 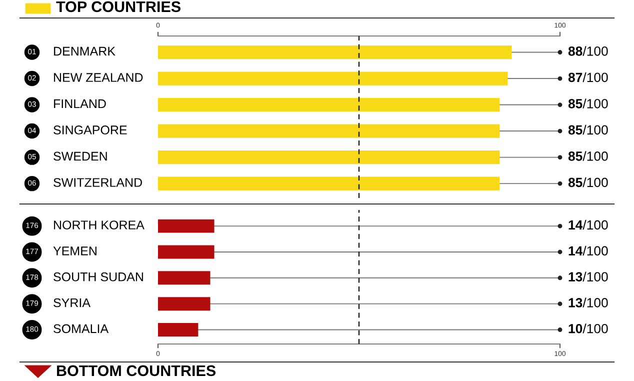 I want to click on data-label: 10/100, so click(x=588, y=329).